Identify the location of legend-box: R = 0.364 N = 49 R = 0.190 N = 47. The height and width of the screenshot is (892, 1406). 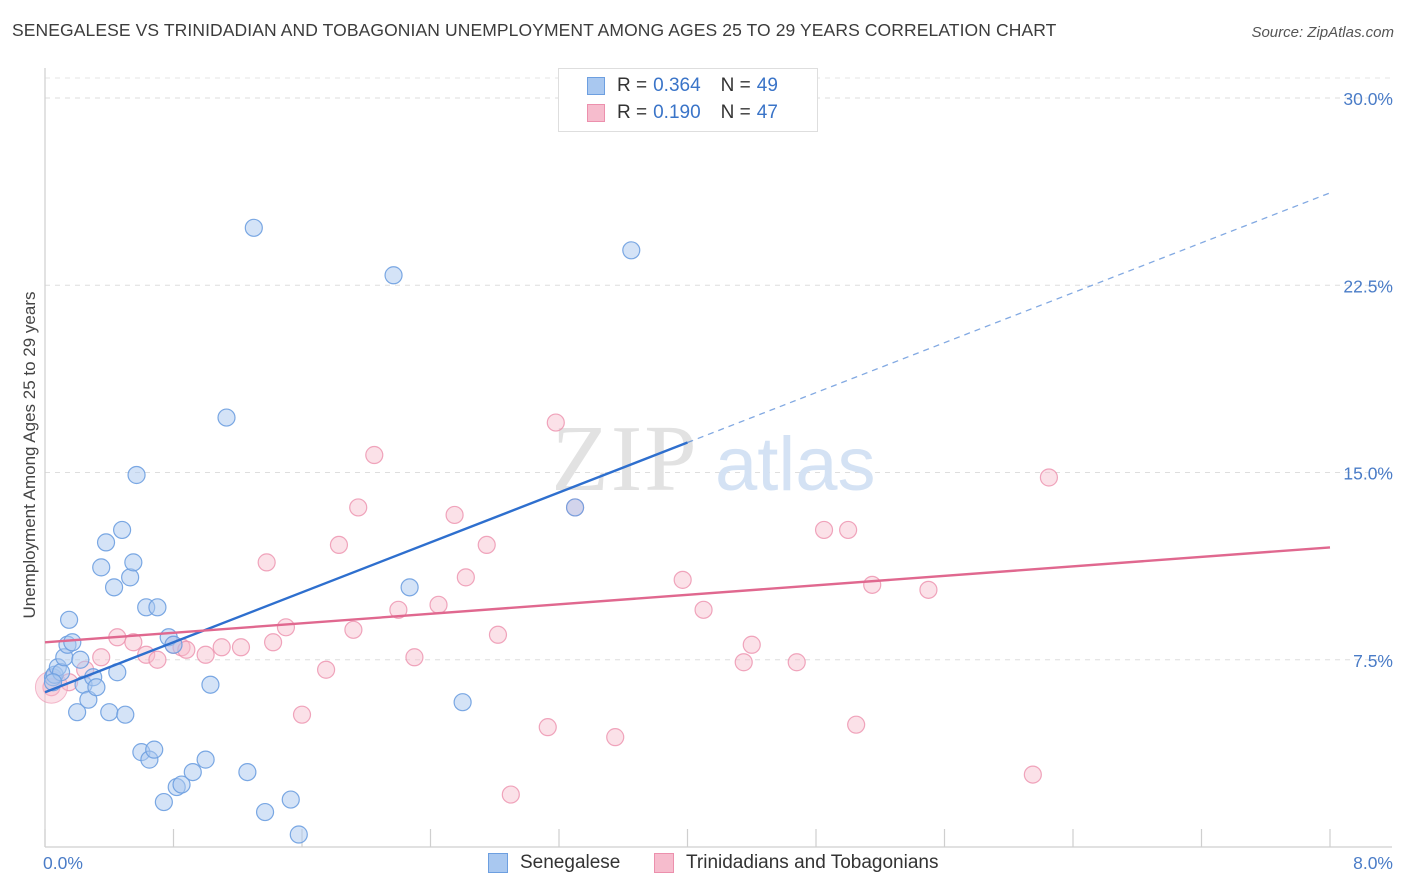
(688, 100).